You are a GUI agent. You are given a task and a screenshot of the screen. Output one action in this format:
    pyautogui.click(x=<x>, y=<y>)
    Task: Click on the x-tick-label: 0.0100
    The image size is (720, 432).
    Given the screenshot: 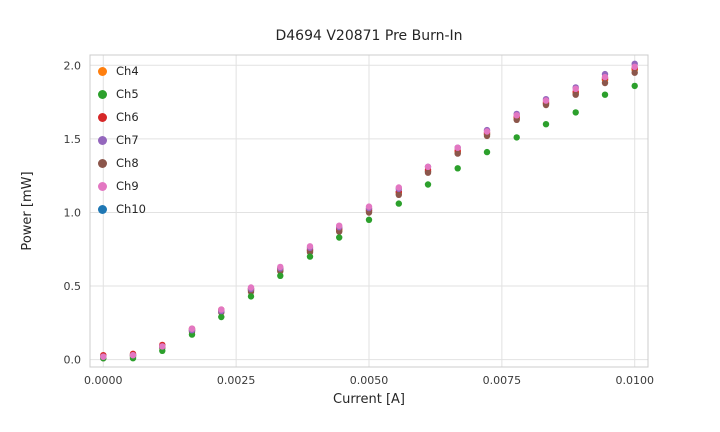 What is the action you would take?
    pyautogui.click(x=634, y=380)
    